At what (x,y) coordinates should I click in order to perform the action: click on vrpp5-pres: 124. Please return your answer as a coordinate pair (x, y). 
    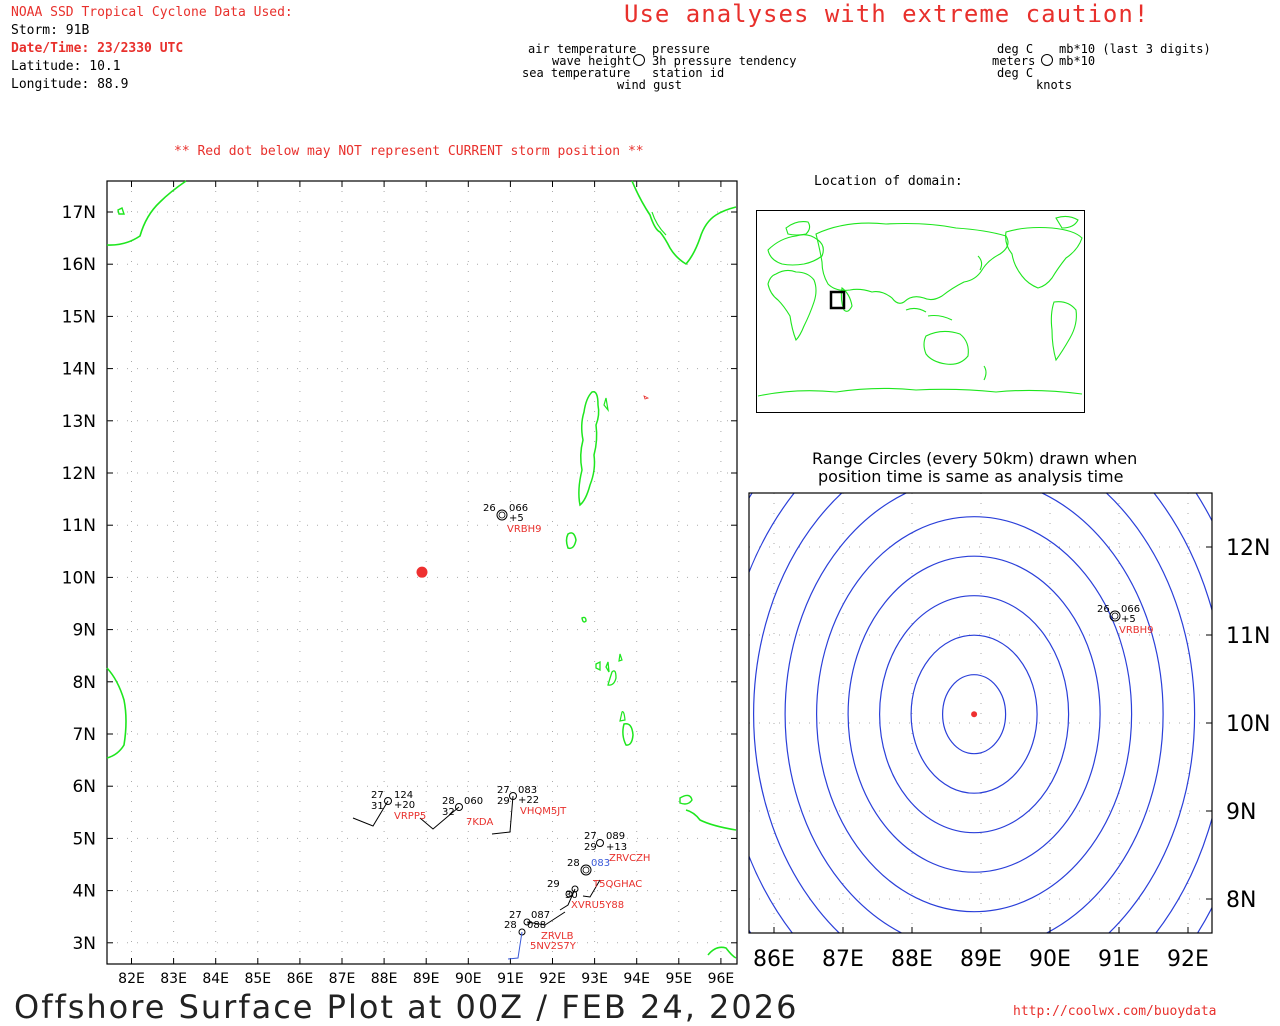
    Looking at the image, I should click on (404, 795).